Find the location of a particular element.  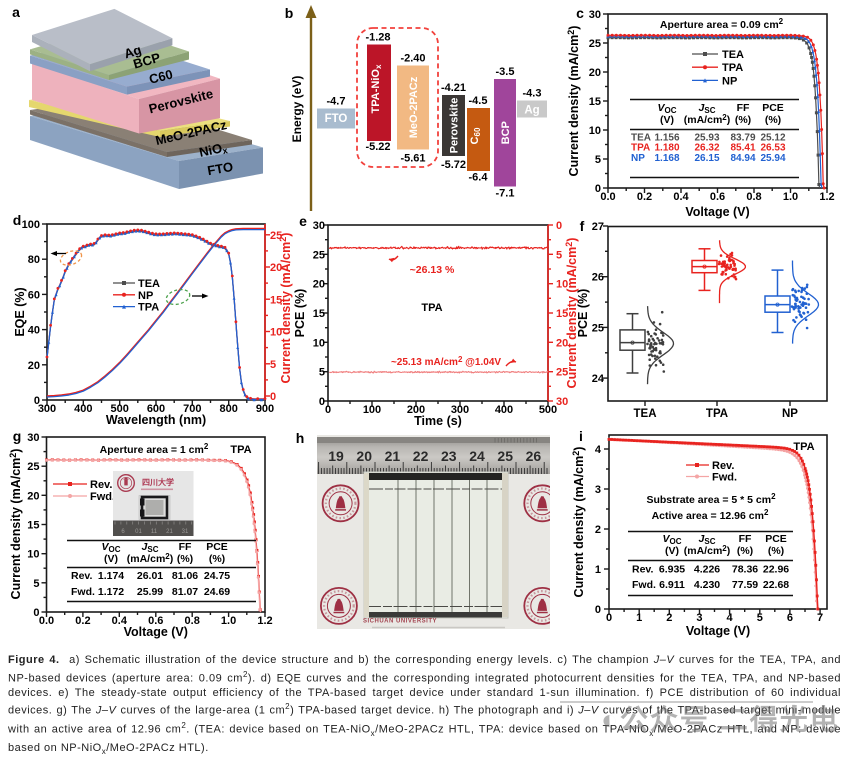

svg-text: 6.911 is located at coordinates (672, 585).